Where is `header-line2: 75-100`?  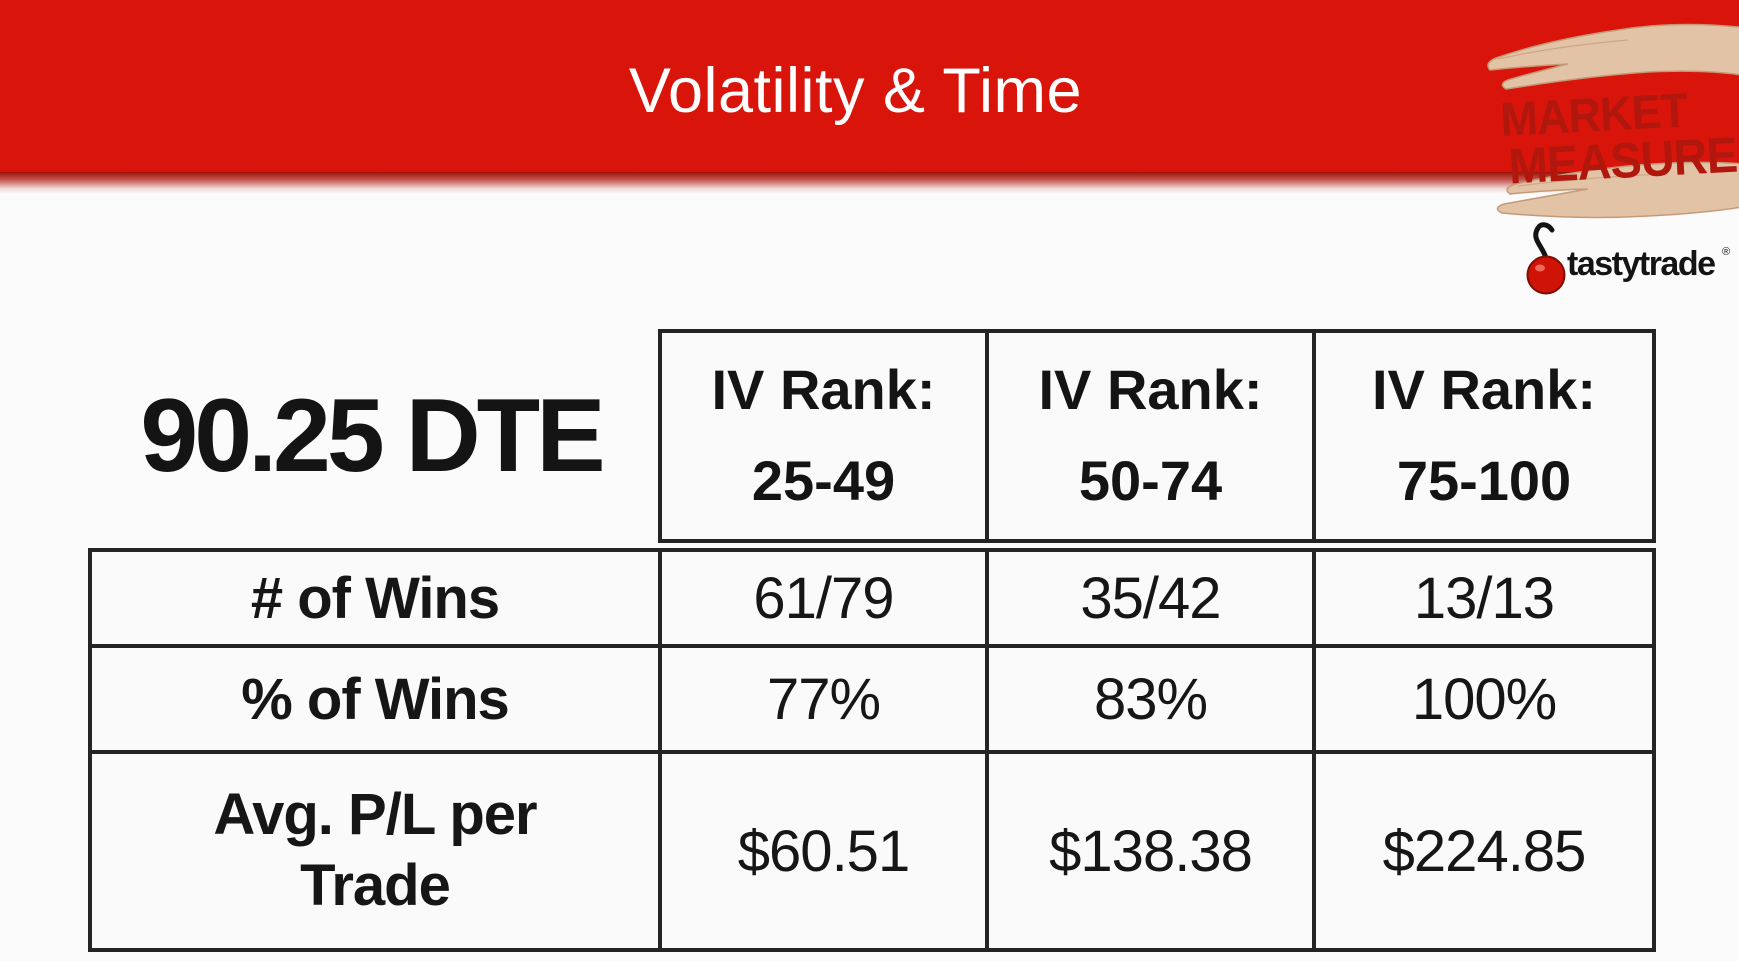 header-line2: 75-100 is located at coordinates (1484, 480).